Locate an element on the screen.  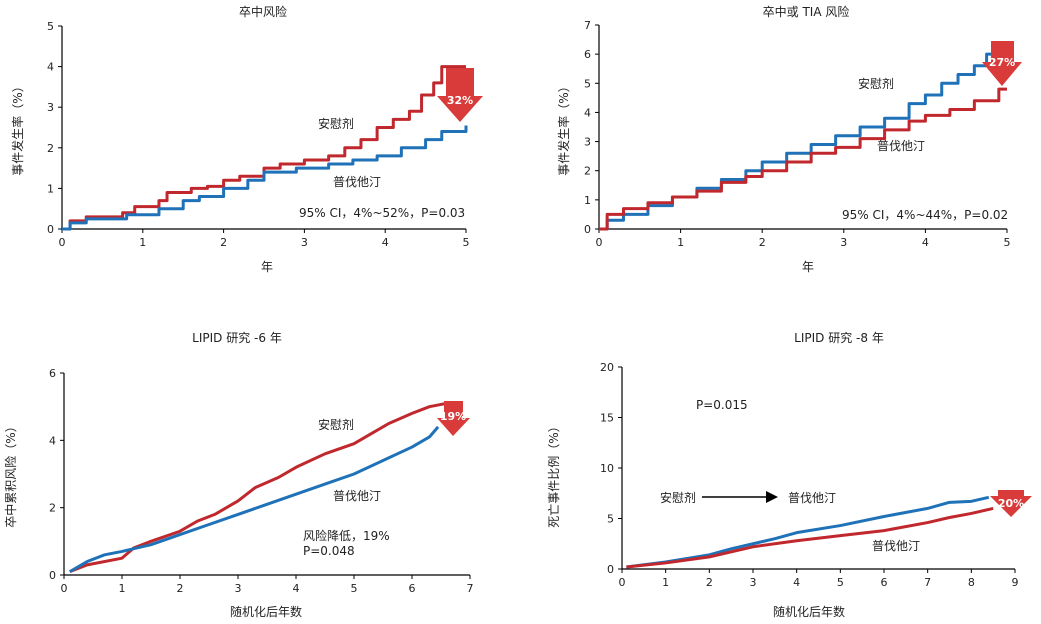
axes: 0 1 2 3 4 5 6 7 0 2 4 6 is located at coordinates (261, 481).